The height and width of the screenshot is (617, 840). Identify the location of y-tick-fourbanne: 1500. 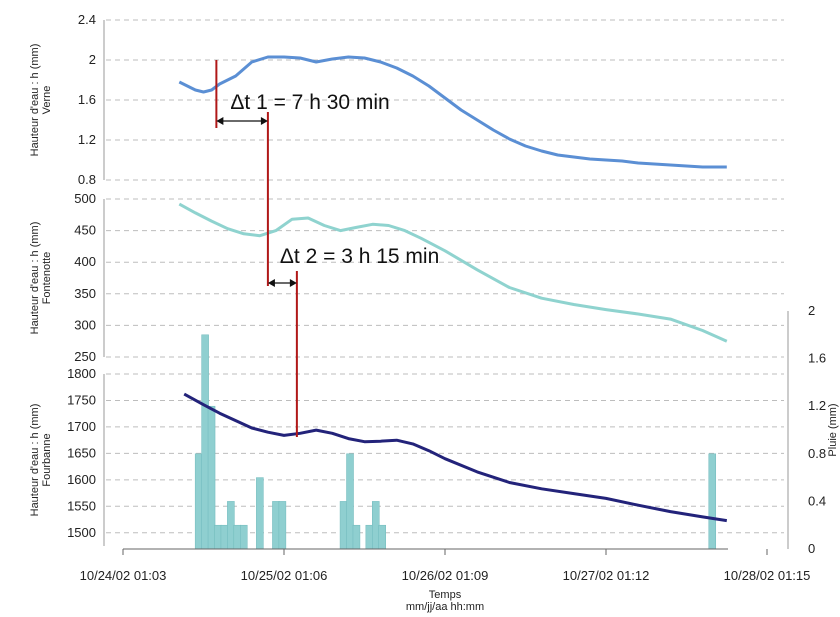
(81, 532).